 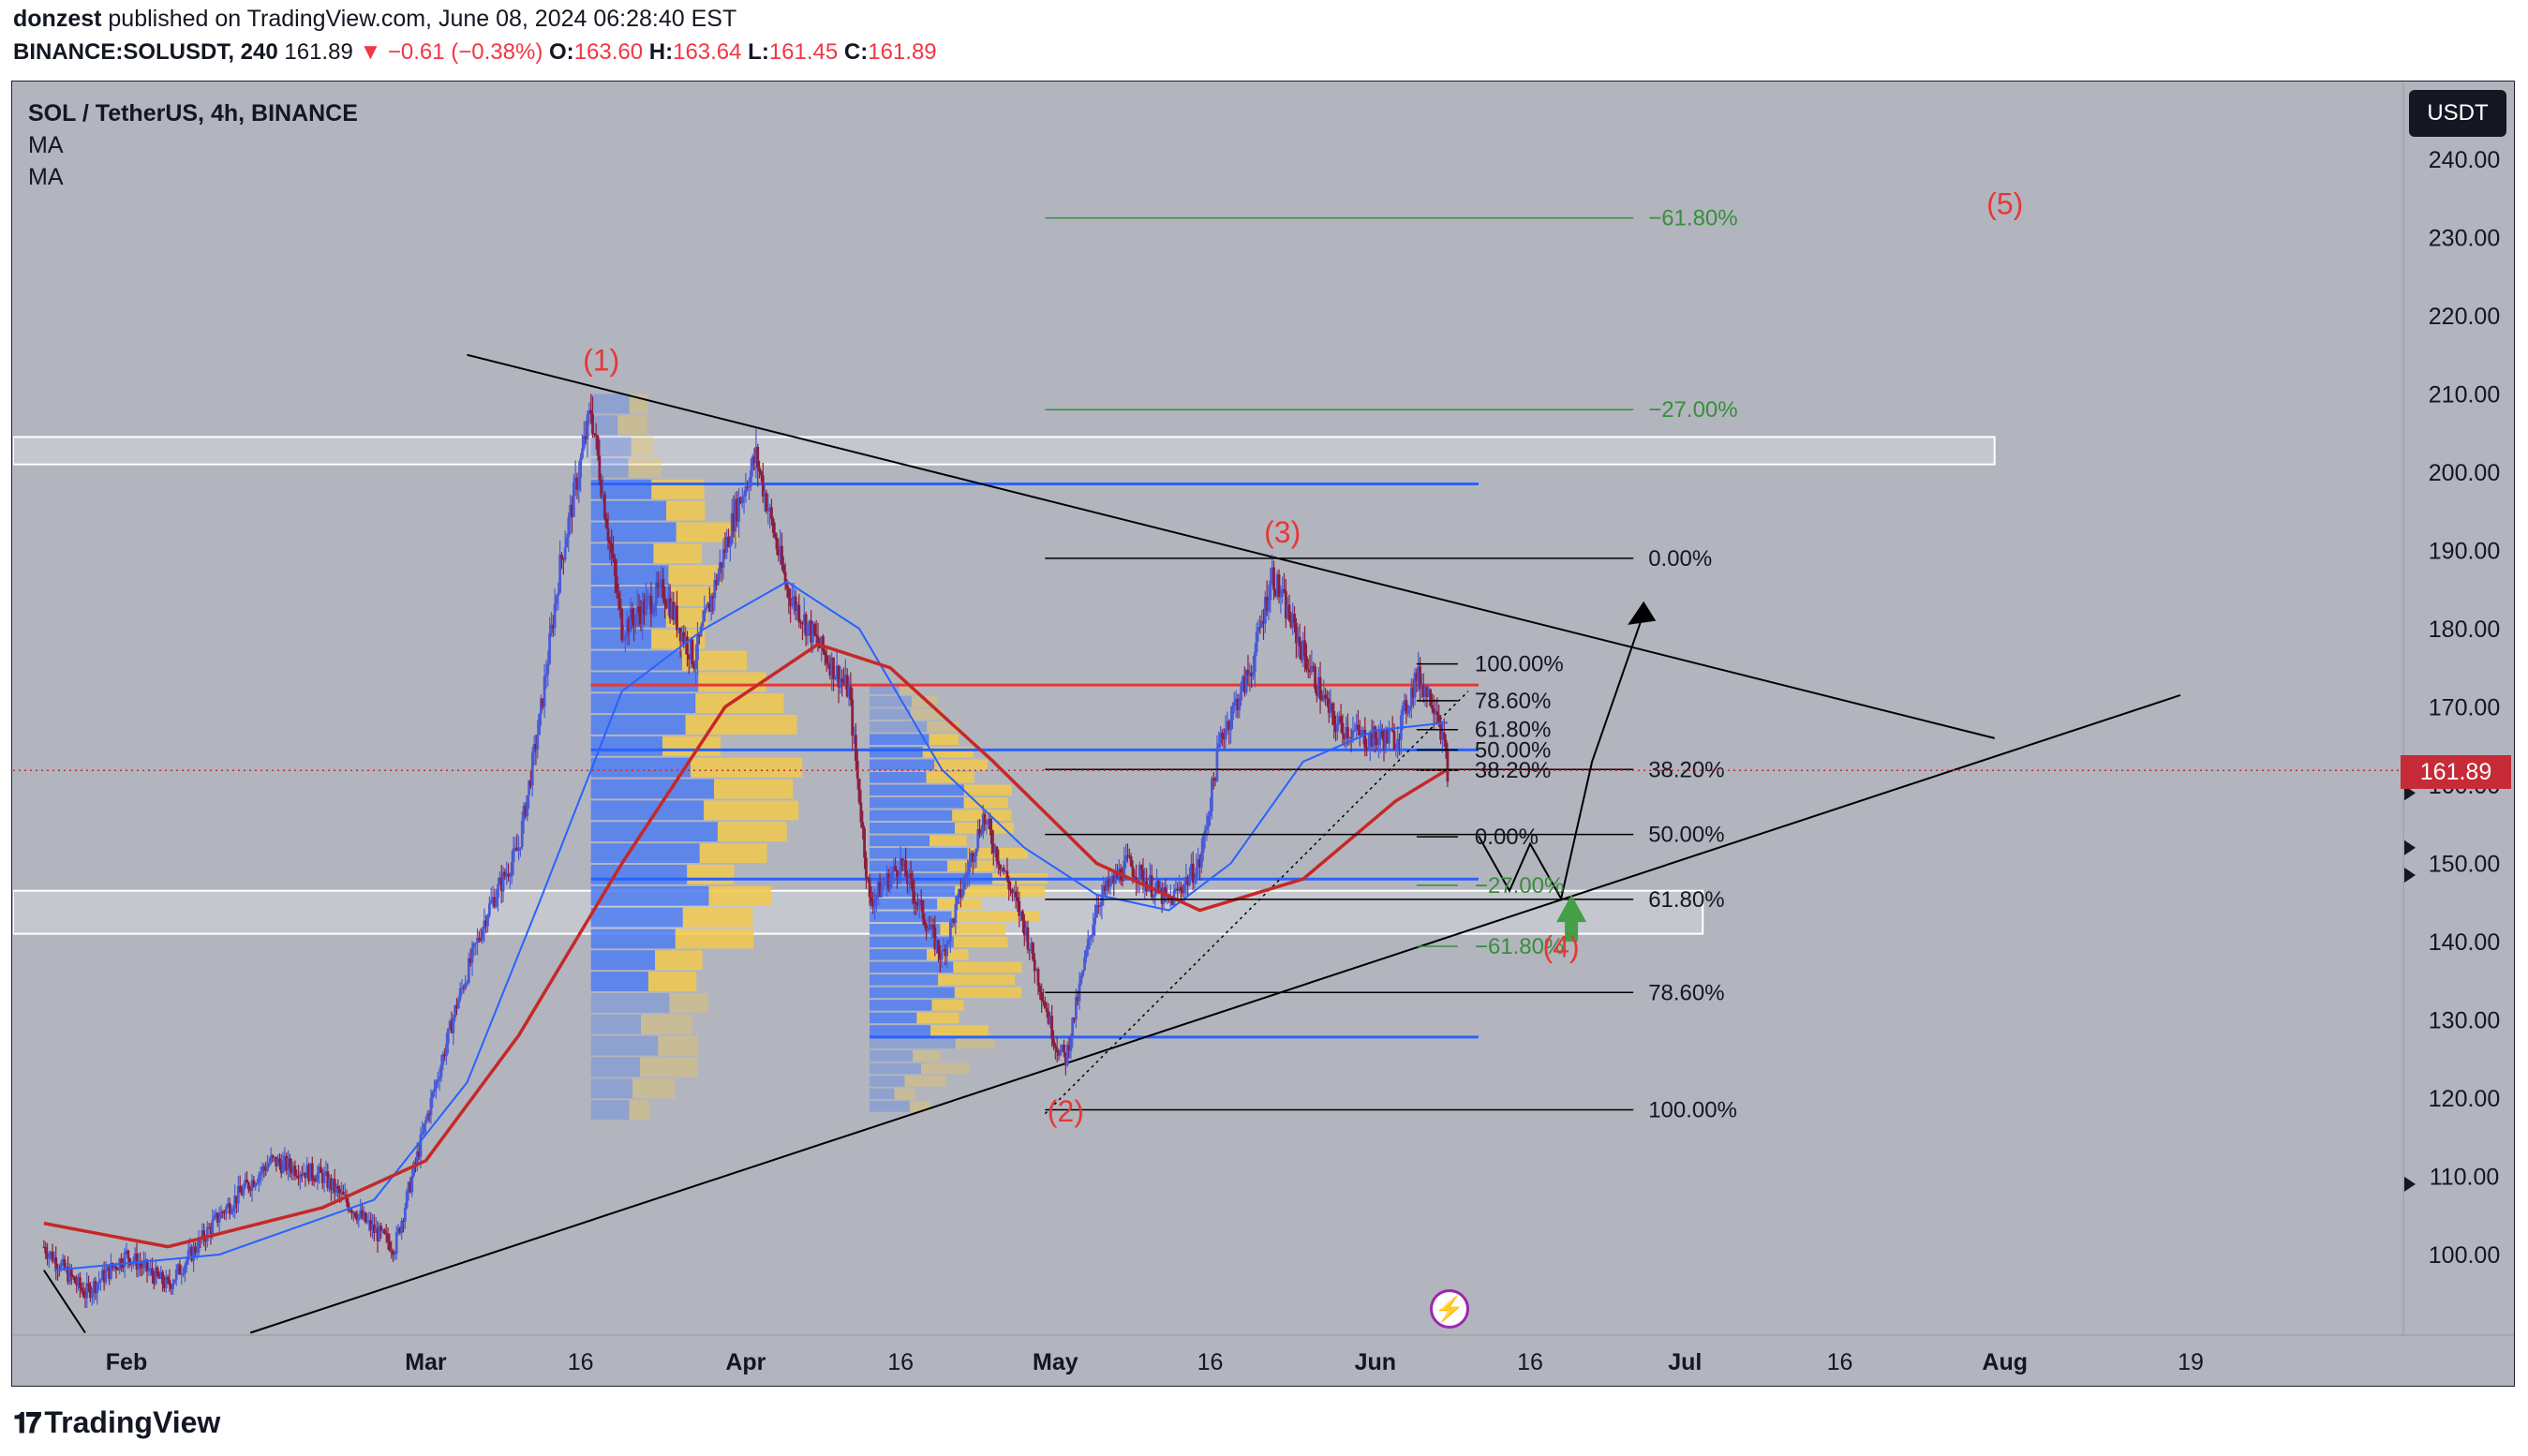 I want to click on lightning-icon: ⚡, so click(x=1449, y=1309).